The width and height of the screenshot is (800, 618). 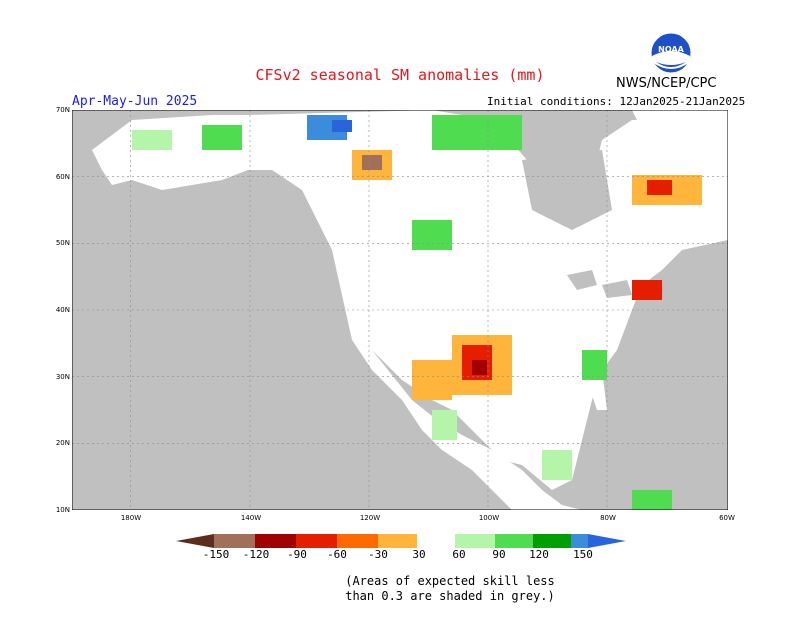 I want to click on initial-conditions: Initial conditions: 12Jan2025-21Jan2025, so click(x=616, y=101).